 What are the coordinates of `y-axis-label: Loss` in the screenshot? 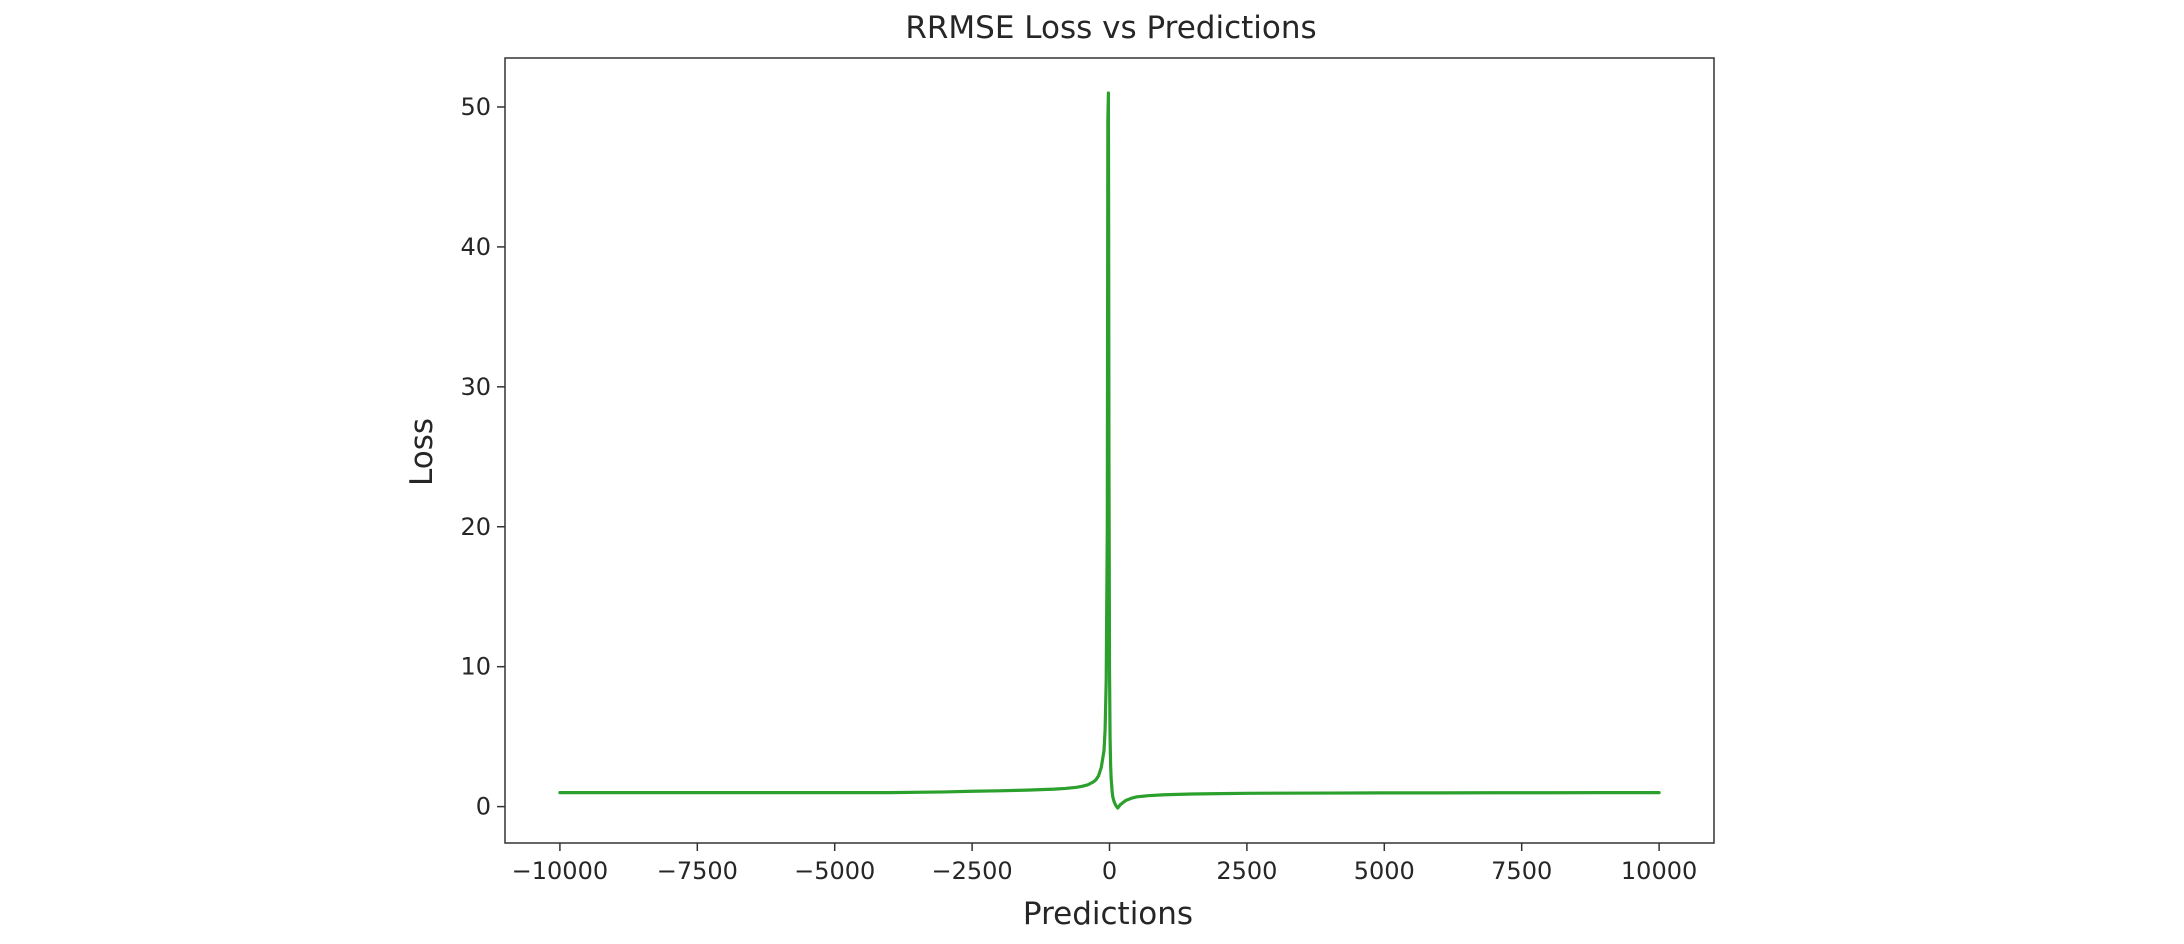 It's located at (422, 452).